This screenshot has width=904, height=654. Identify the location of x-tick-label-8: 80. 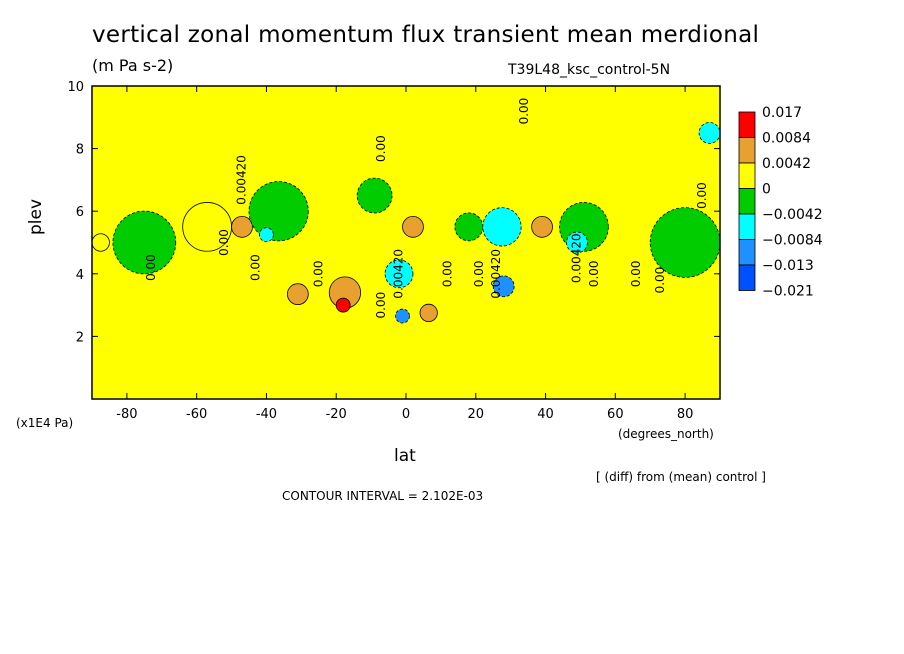
(685, 414).